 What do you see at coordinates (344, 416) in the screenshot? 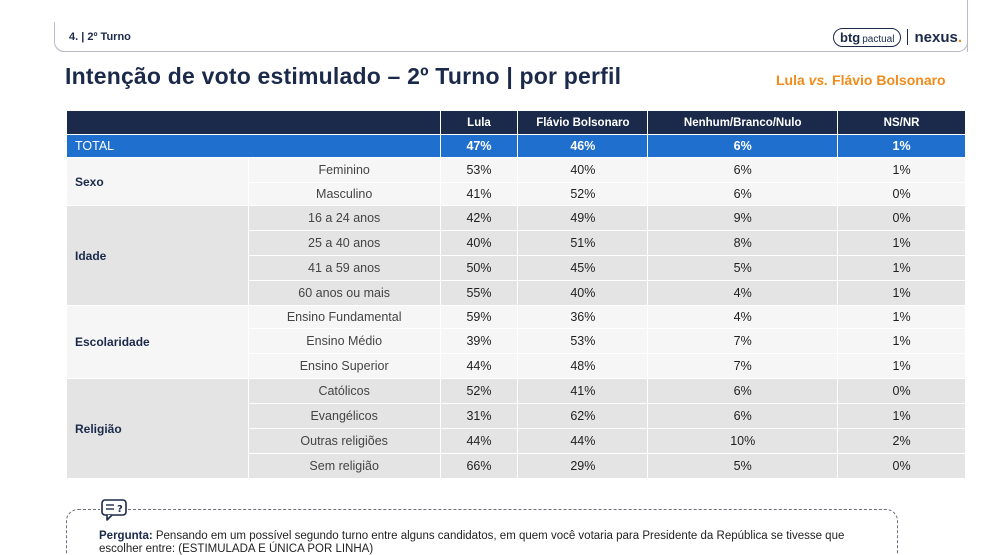
I see `row-label: Evangélicos` at bounding box center [344, 416].